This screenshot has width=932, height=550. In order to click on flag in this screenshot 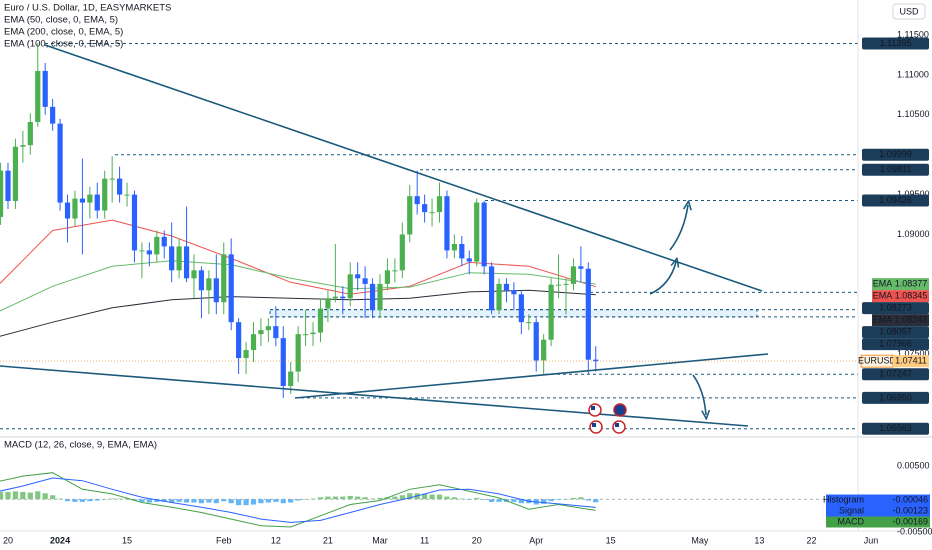, I will do `click(593, 408)`.